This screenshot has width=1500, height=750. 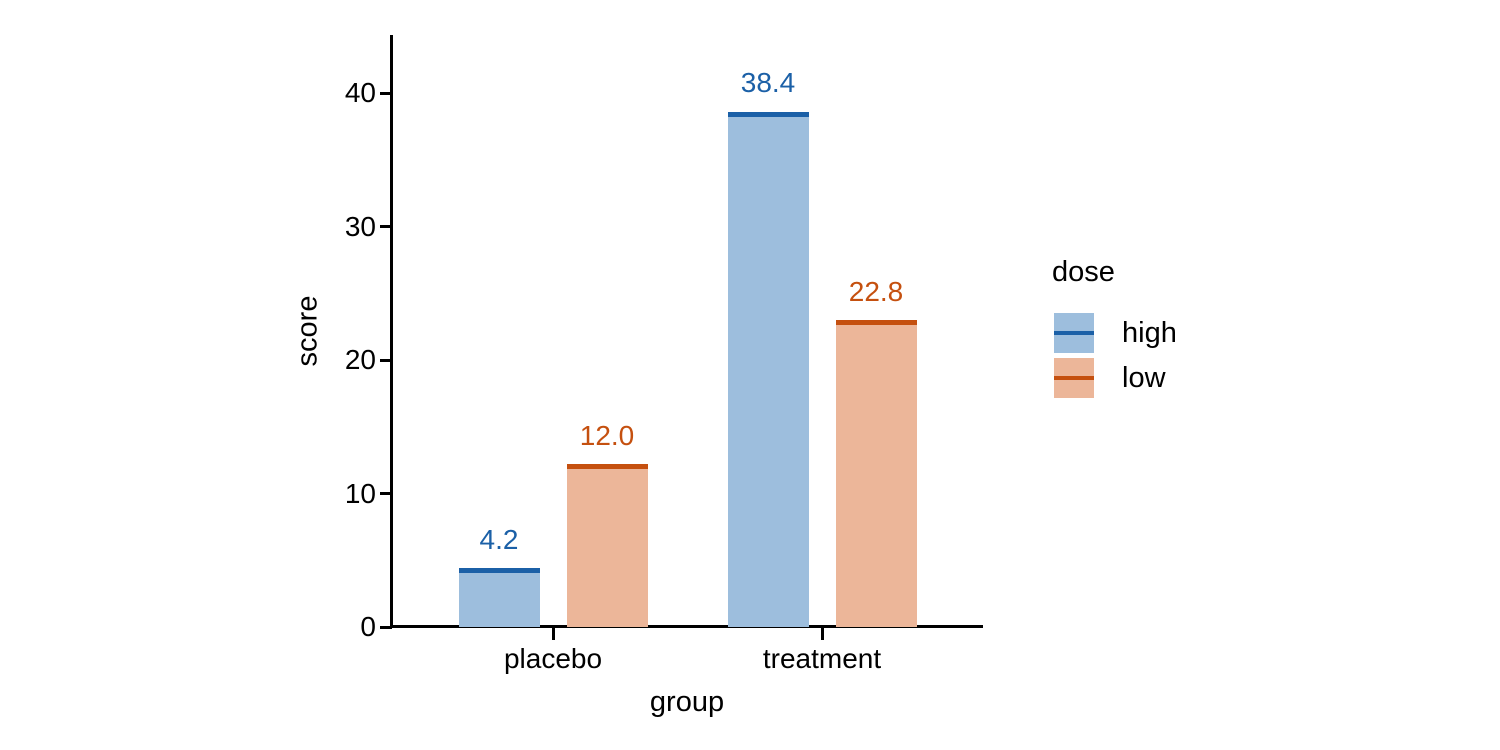 What do you see at coordinates (368, 626) in the screenshot?
I see `y-tick-label: 0` at bounding box center [368, 626].